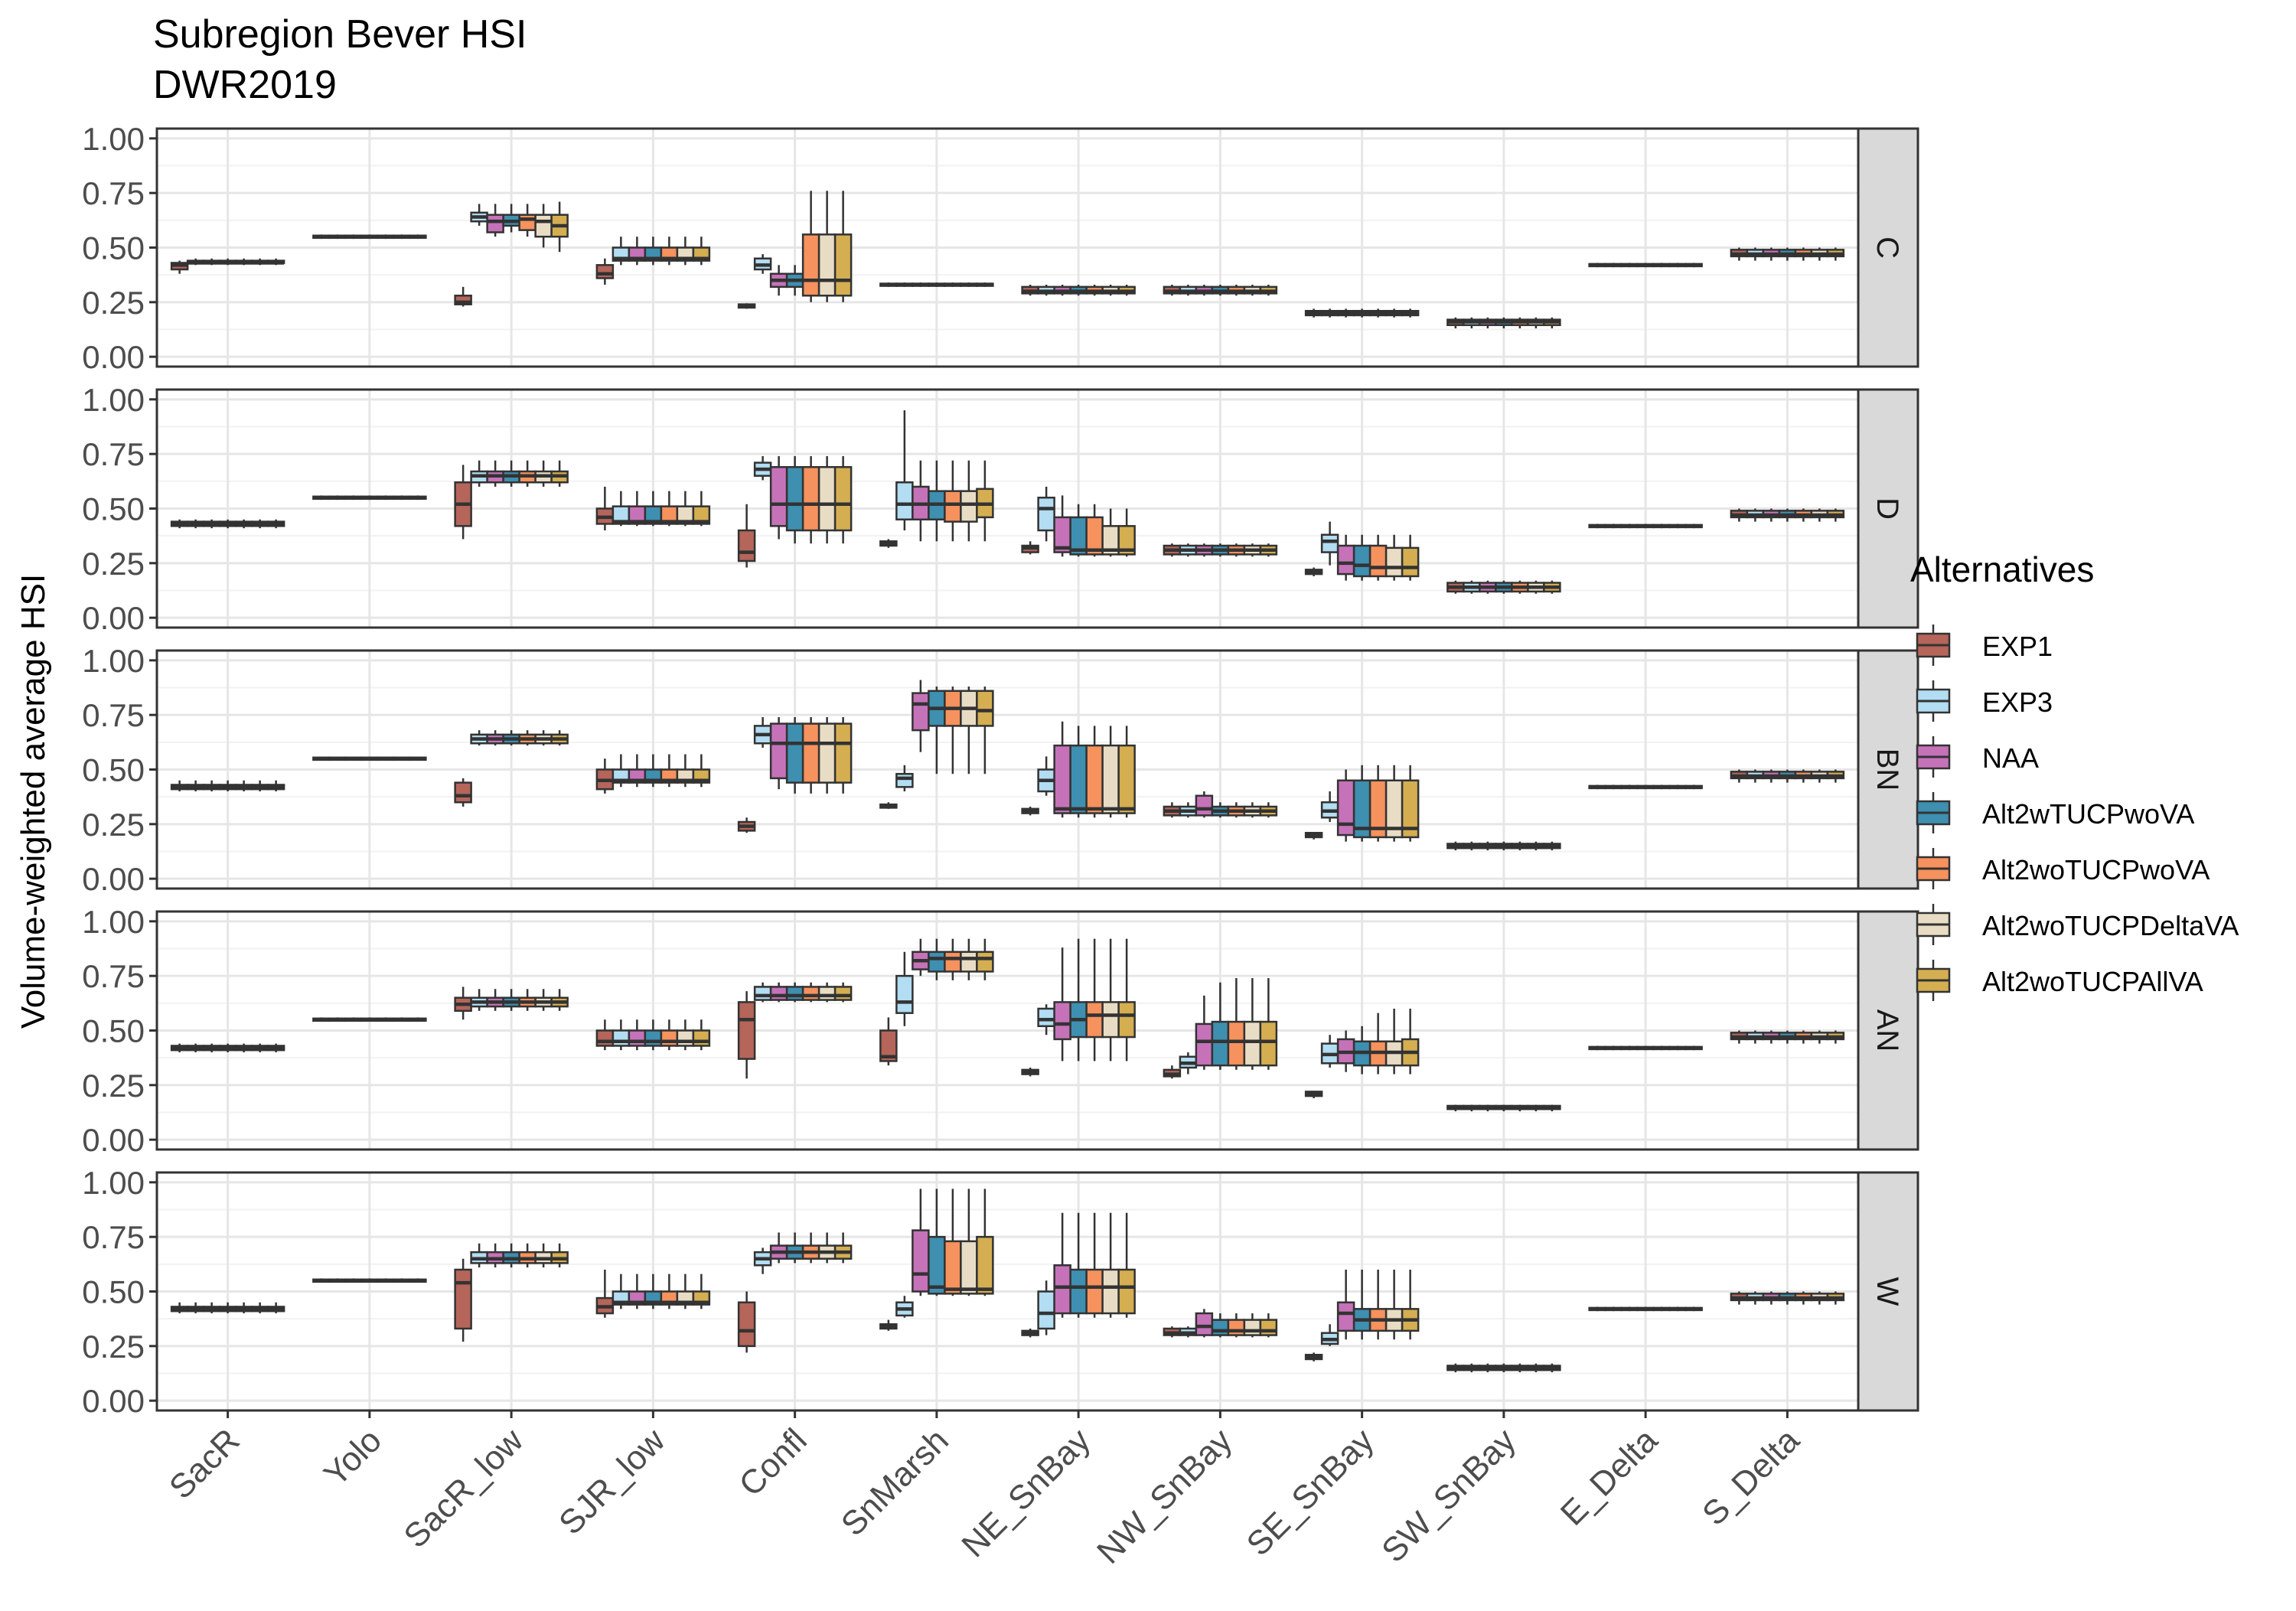 The height and width of the screenshot is (1611, 2296). I want to click on box-C-SE_SnBay-Alt2woTUCPDeltaVA, so click(1394, 313).